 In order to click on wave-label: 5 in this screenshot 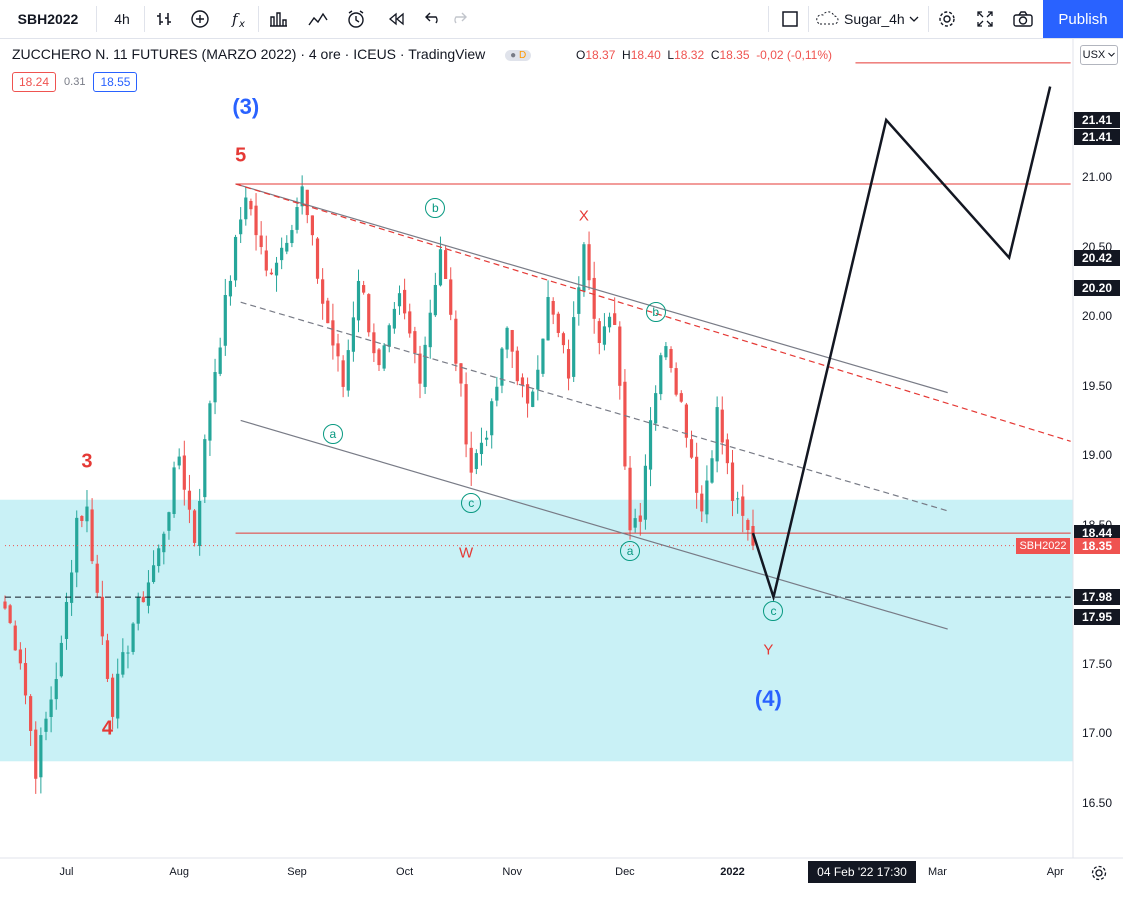, I will do `click(241, 155)`.